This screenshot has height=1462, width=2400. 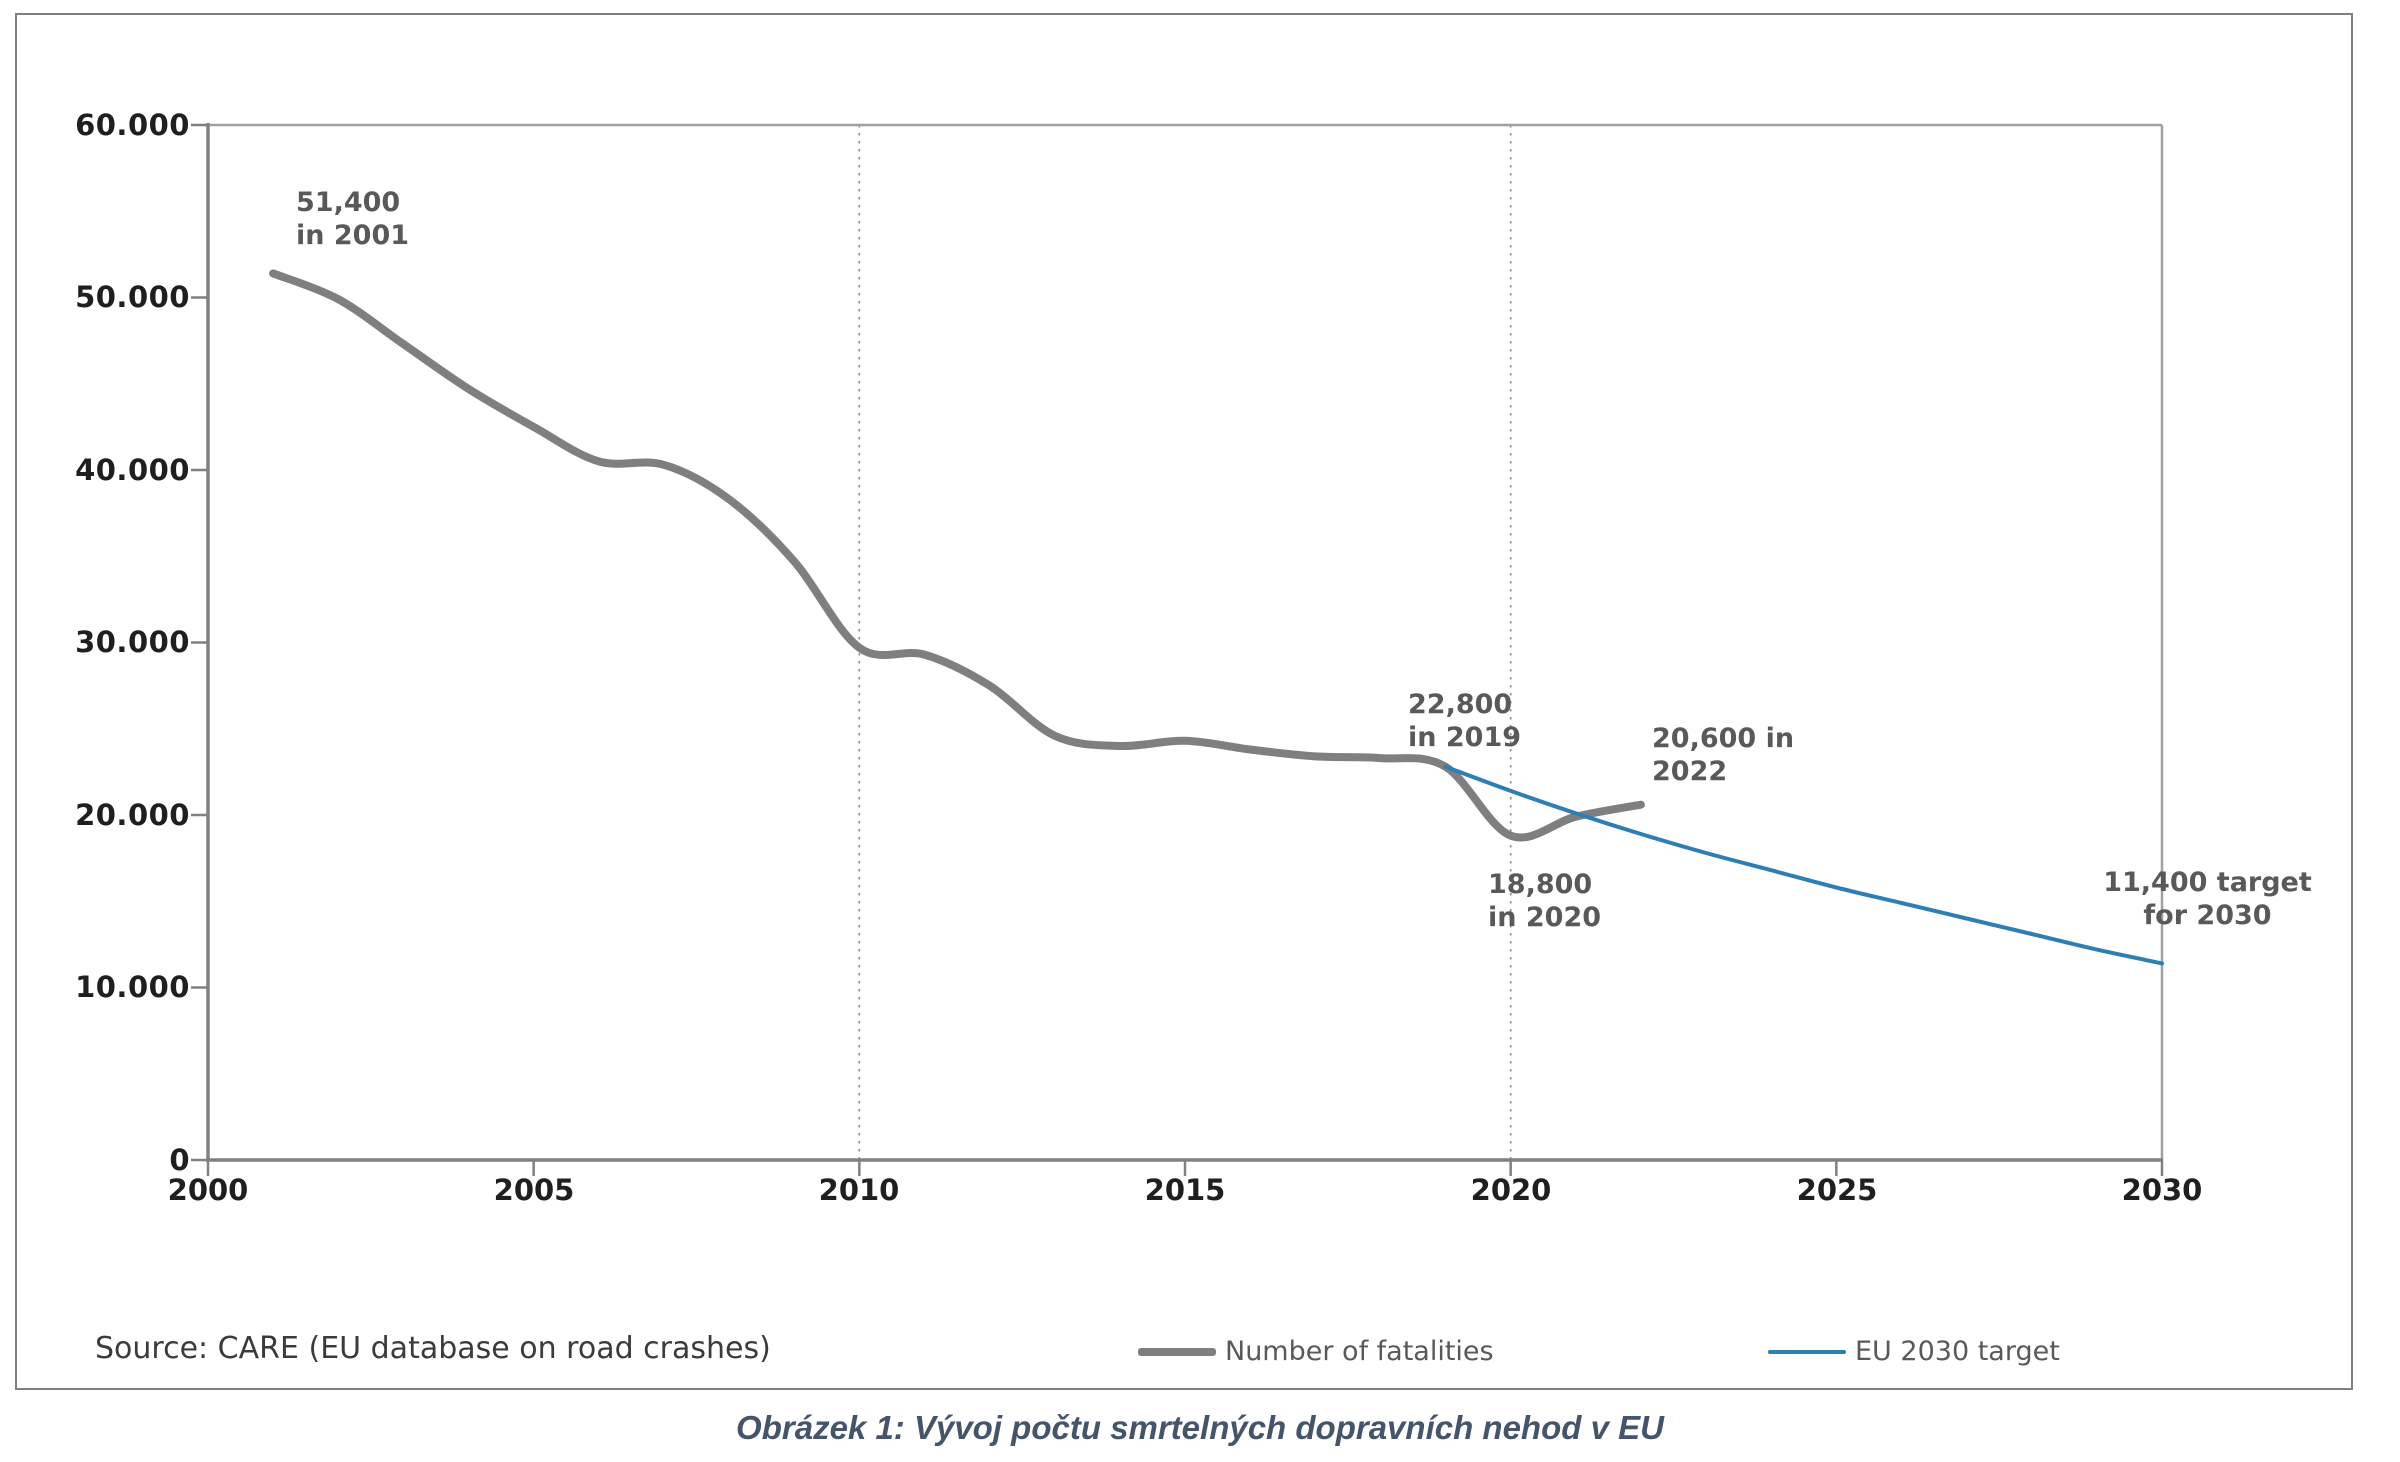 I want to click on legend-item-target: EU 2030 target, so click(x=1914, y=1352).